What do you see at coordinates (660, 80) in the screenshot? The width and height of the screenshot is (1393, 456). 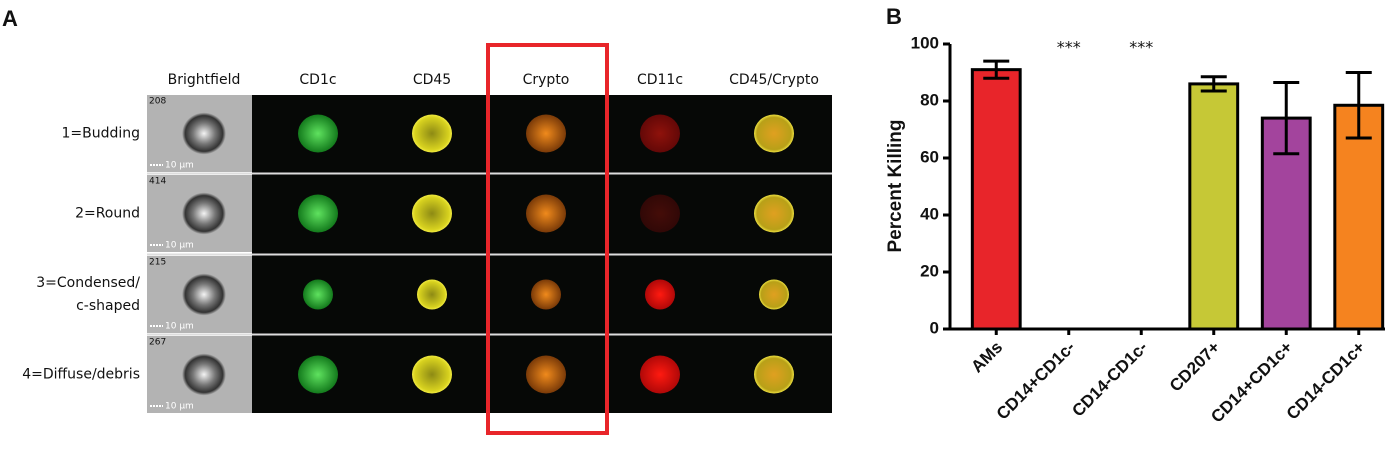 I see `column-header: CD11c` at bounding box center [660, 80].